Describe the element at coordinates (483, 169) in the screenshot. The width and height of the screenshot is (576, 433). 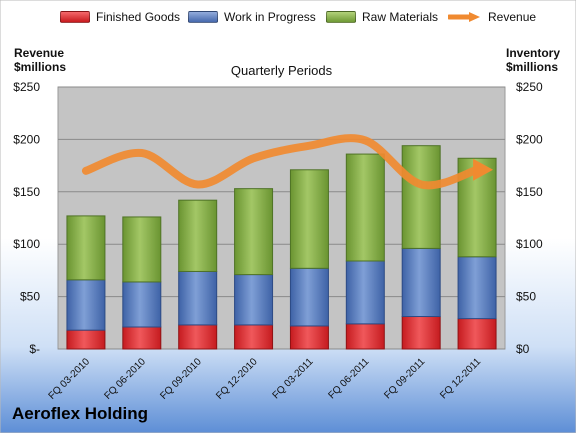
I see `revenue-arrowhead` at that location.